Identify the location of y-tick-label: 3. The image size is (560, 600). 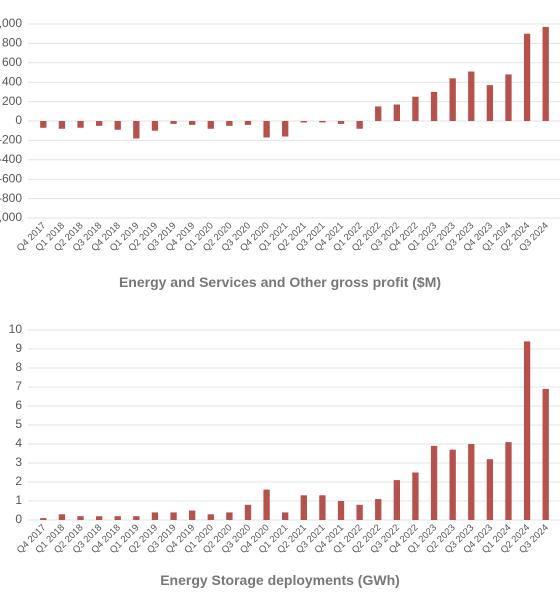
(18, 462).